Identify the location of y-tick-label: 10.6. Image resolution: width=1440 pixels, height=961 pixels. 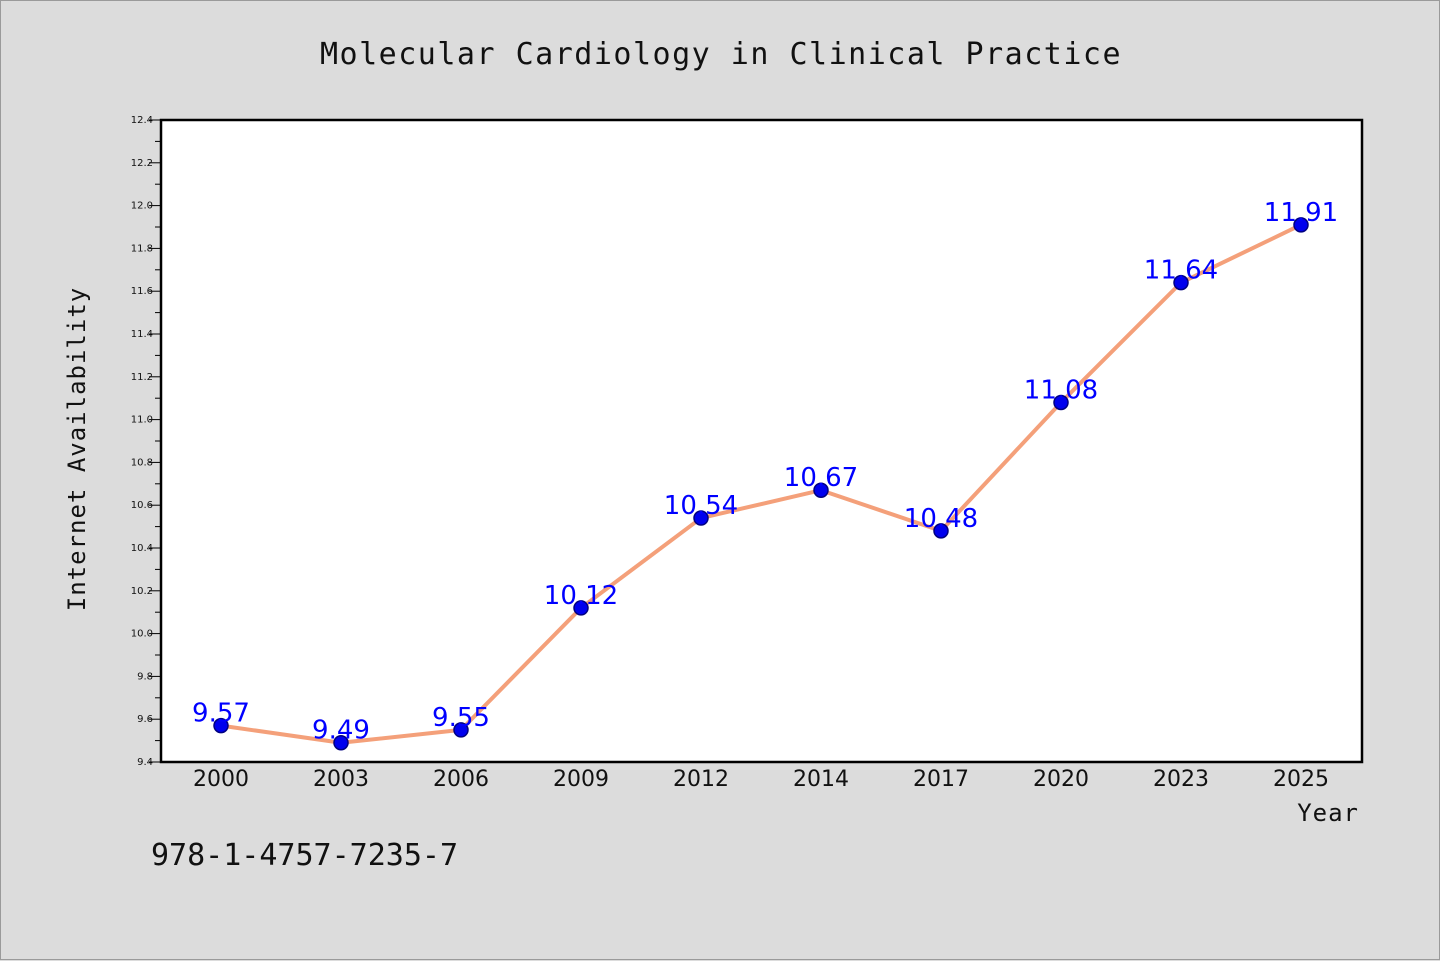
(142, 505).